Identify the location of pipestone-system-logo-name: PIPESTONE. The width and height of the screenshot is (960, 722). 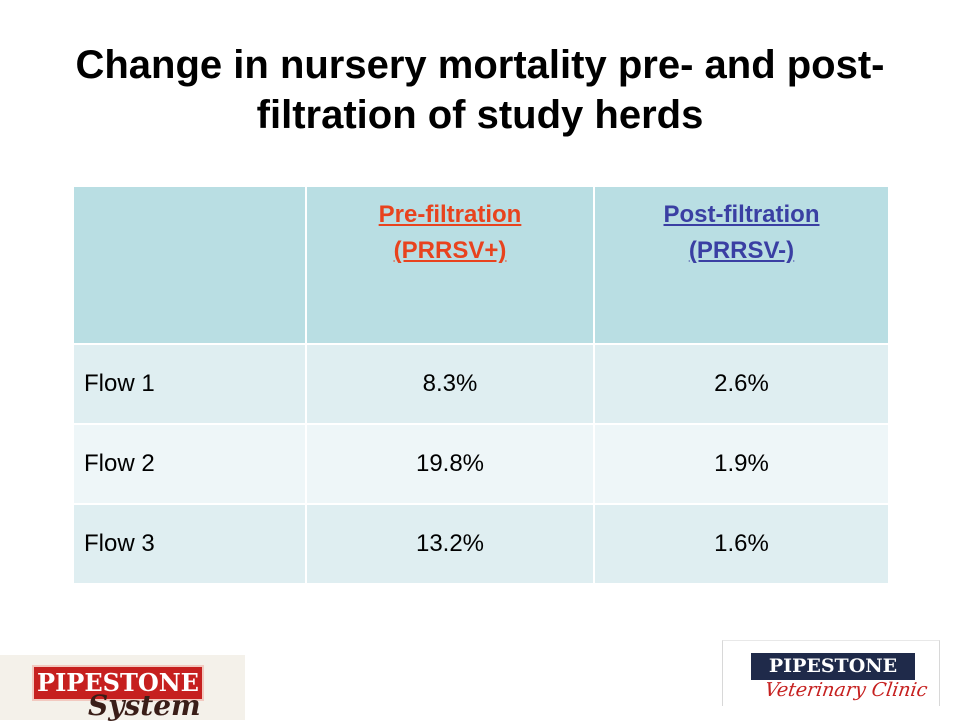
(118, 683).